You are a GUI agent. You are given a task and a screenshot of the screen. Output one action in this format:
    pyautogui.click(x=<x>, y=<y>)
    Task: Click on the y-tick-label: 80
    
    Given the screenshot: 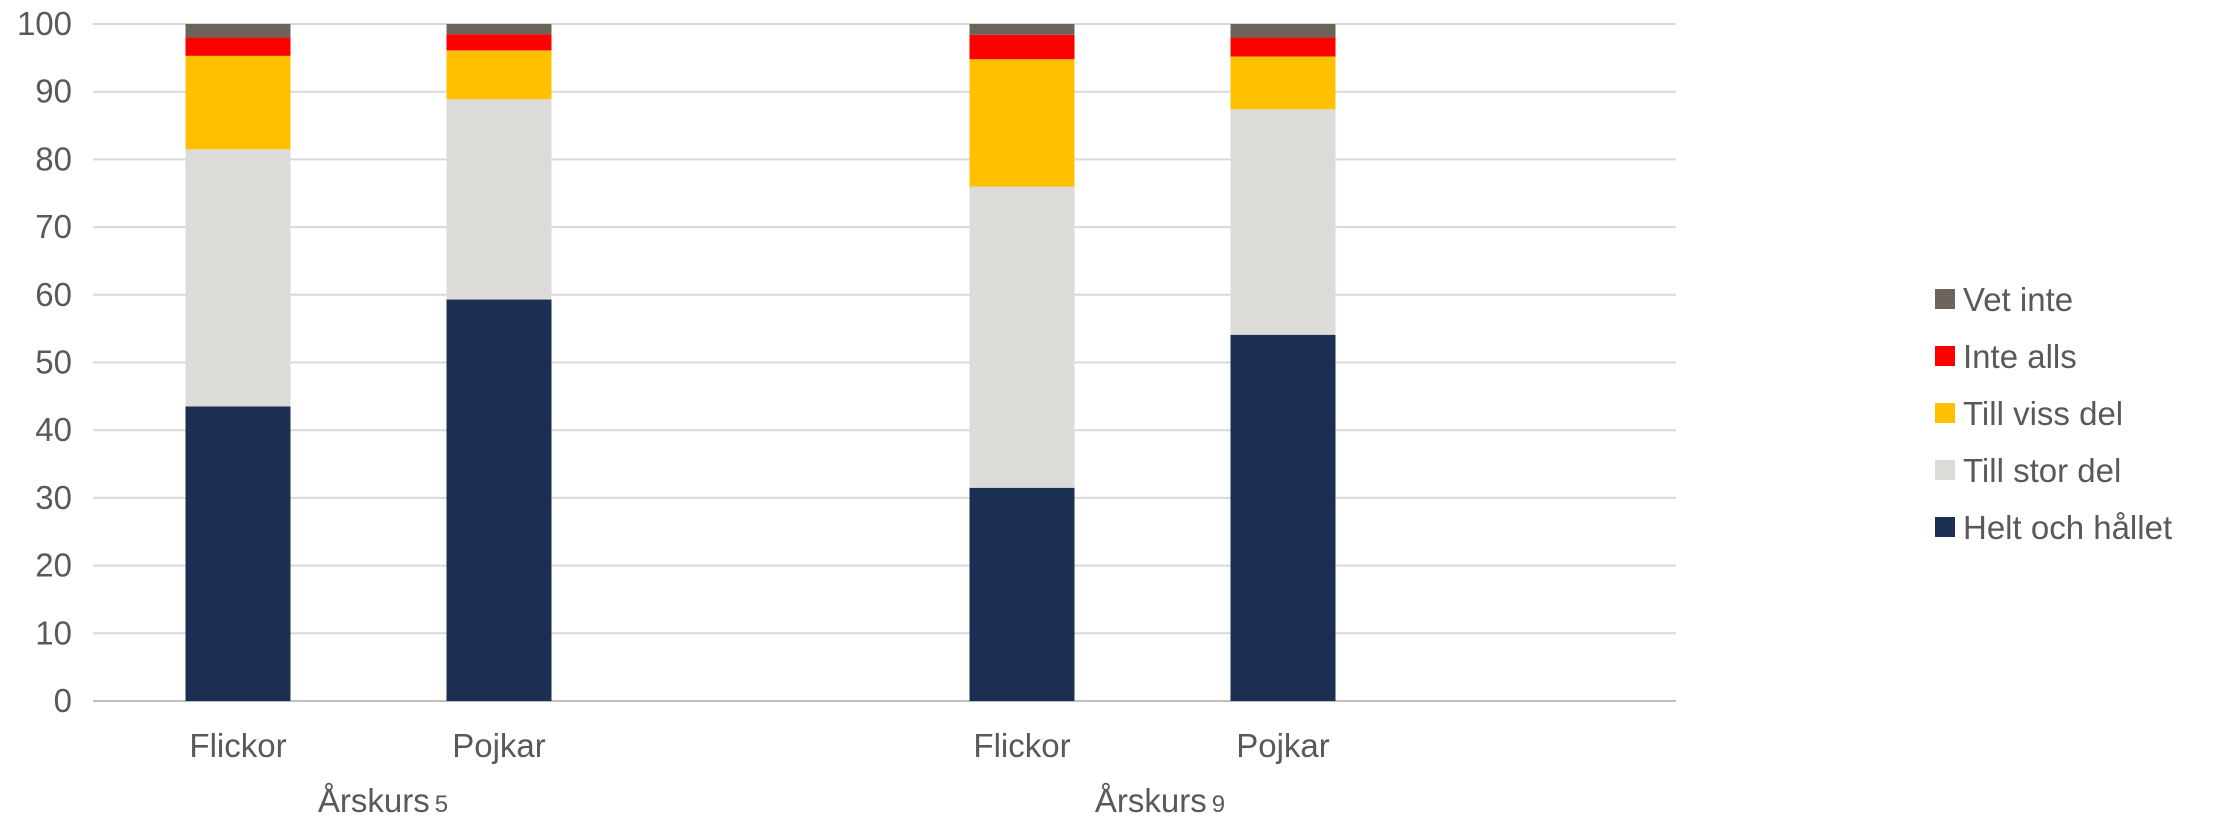 What is the action you would take?
    pyautogui.click(x=53, y=158)
    